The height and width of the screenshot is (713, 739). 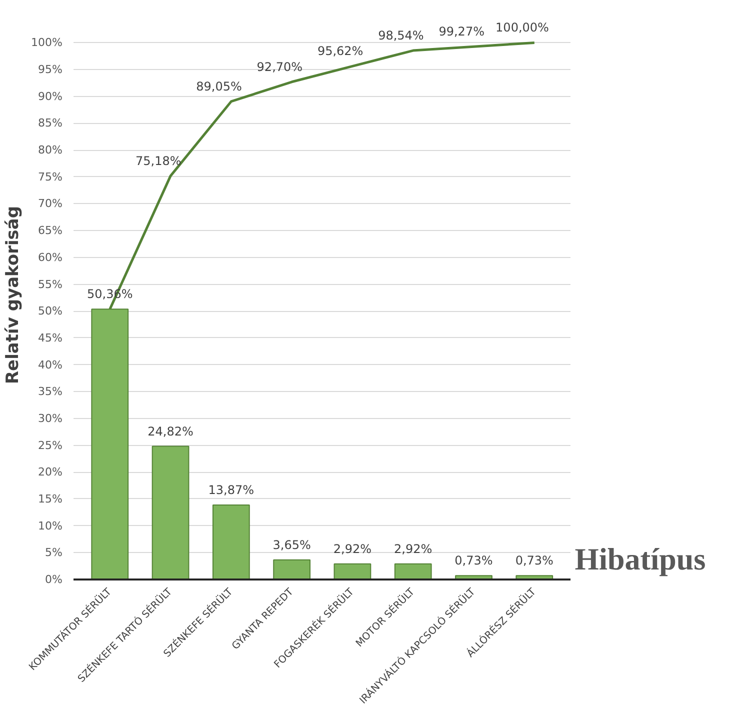 I want to click on data-label: 13,87%, so click(x=231, y=490).